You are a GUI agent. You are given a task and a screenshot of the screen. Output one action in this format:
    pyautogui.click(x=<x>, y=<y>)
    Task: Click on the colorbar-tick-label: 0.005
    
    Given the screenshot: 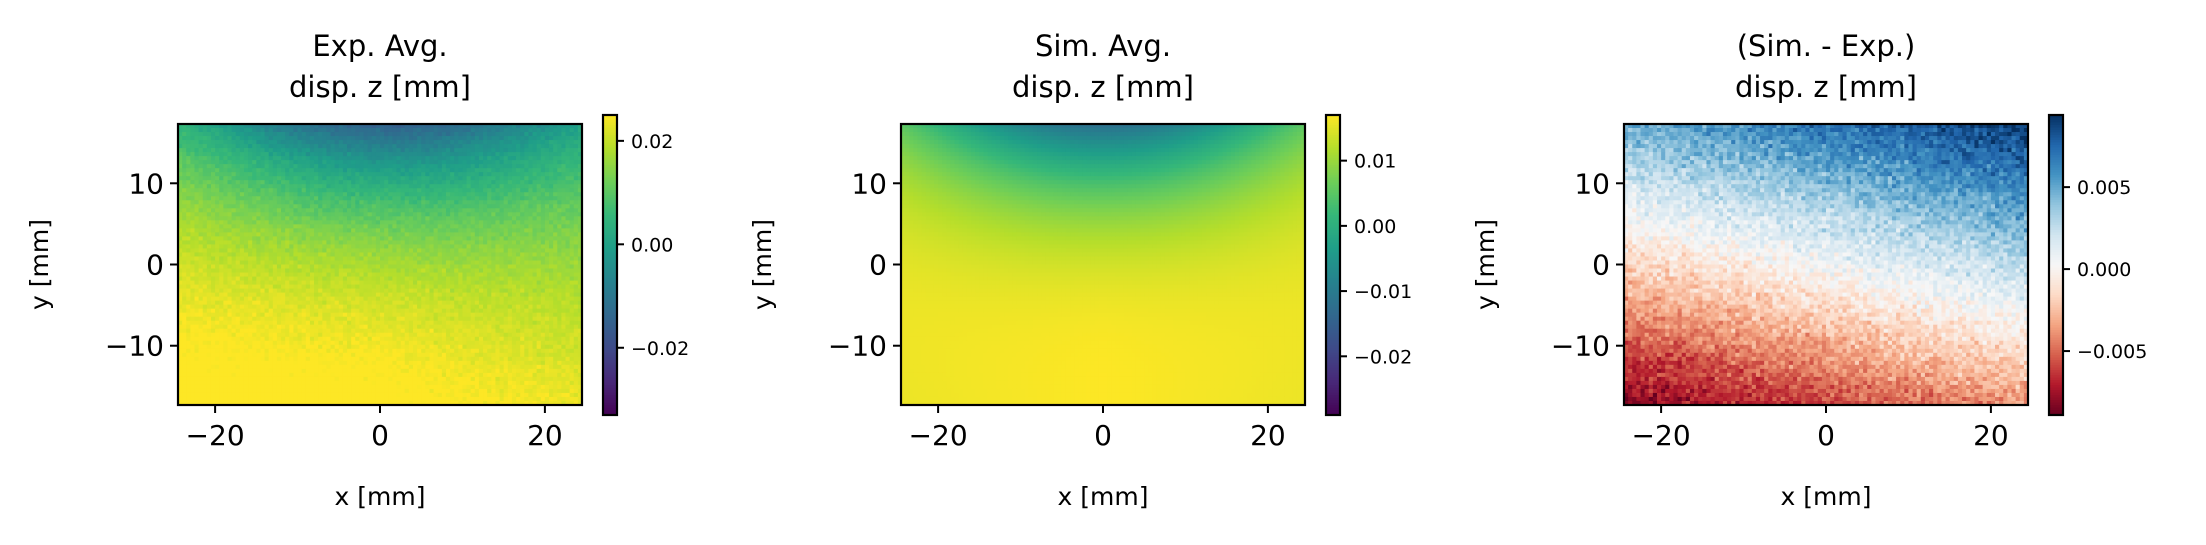 What is the action you would take?
    pyautogui.click(x=2104, y=188)
    